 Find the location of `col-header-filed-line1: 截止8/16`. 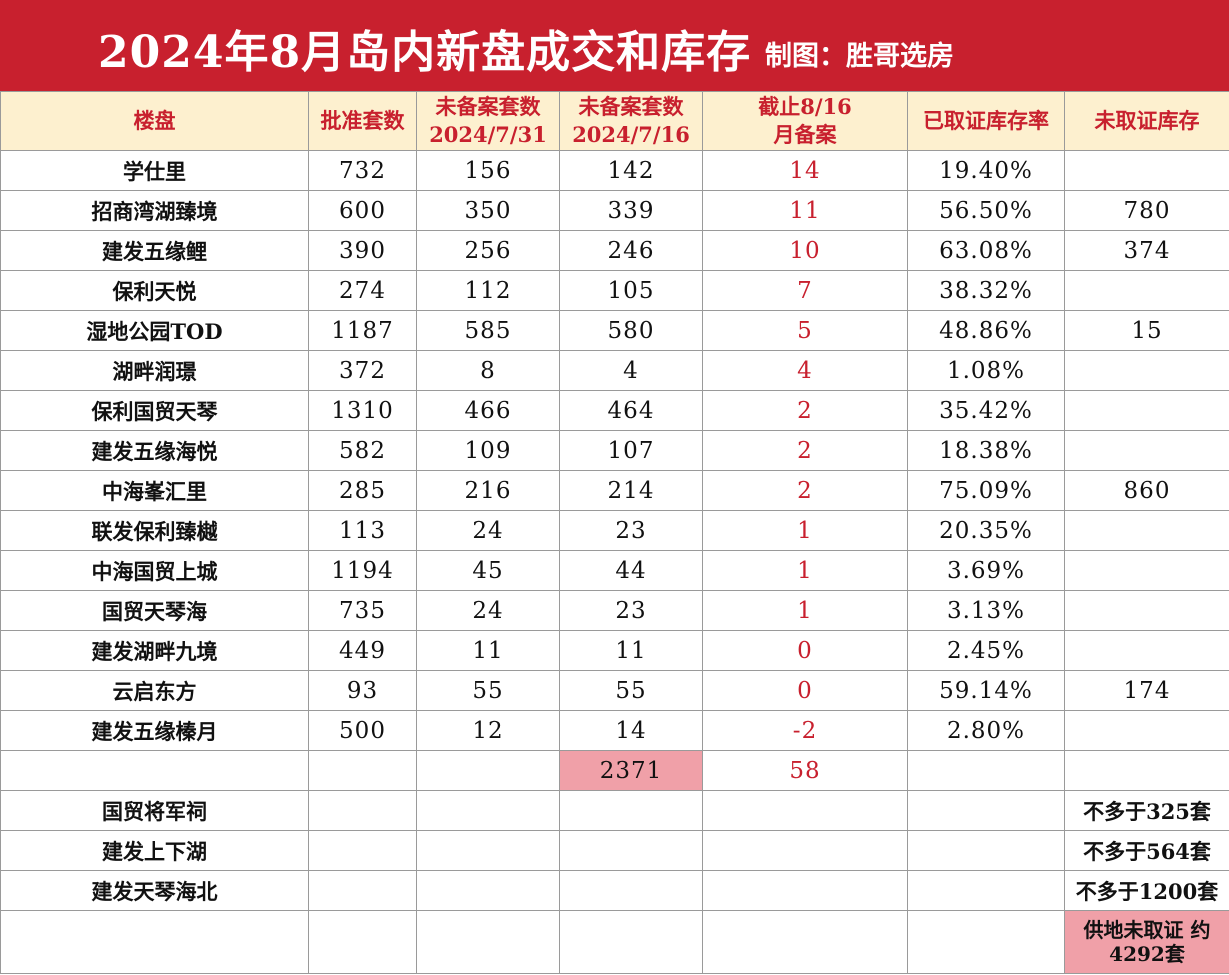

col-header-filed-line1: 截止8/16 is located at coordinates (805, 106).